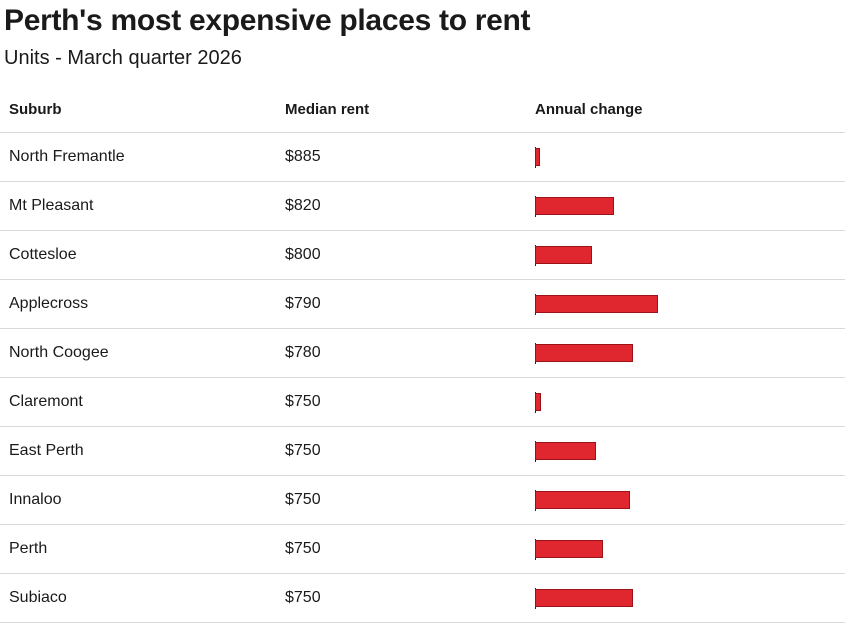 The height and width of the screenshot is (623, 848). What do you see at coordinates (49, 303) in the screenshot?
I see `suburb-cell: Applecross` at bounding box center [49, 303].